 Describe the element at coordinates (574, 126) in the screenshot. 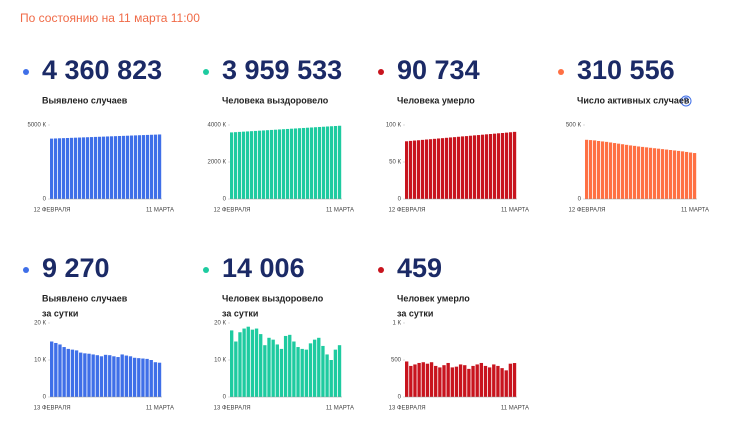

I see `y-tick-label: 500 К` at that location.